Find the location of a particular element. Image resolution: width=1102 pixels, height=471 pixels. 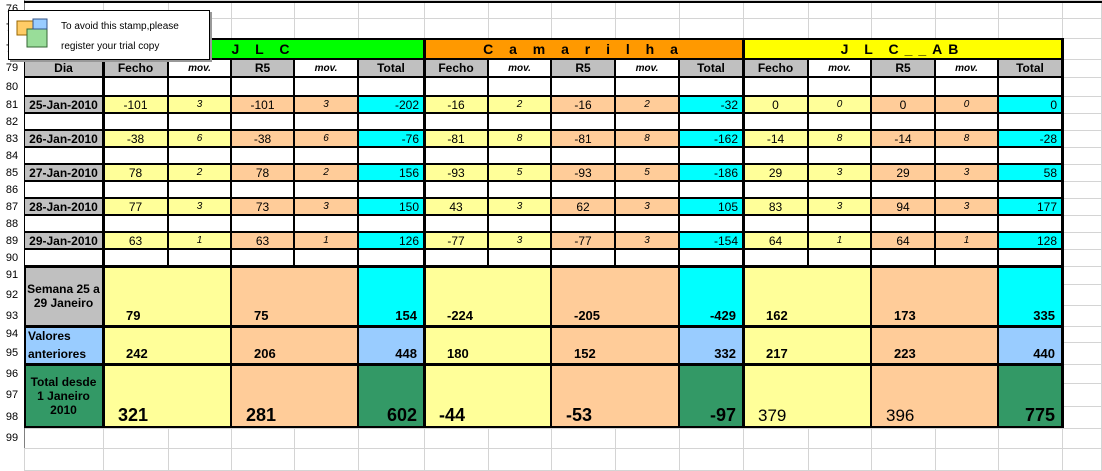

data-cell: 64 is located at coordinates (903, 240).